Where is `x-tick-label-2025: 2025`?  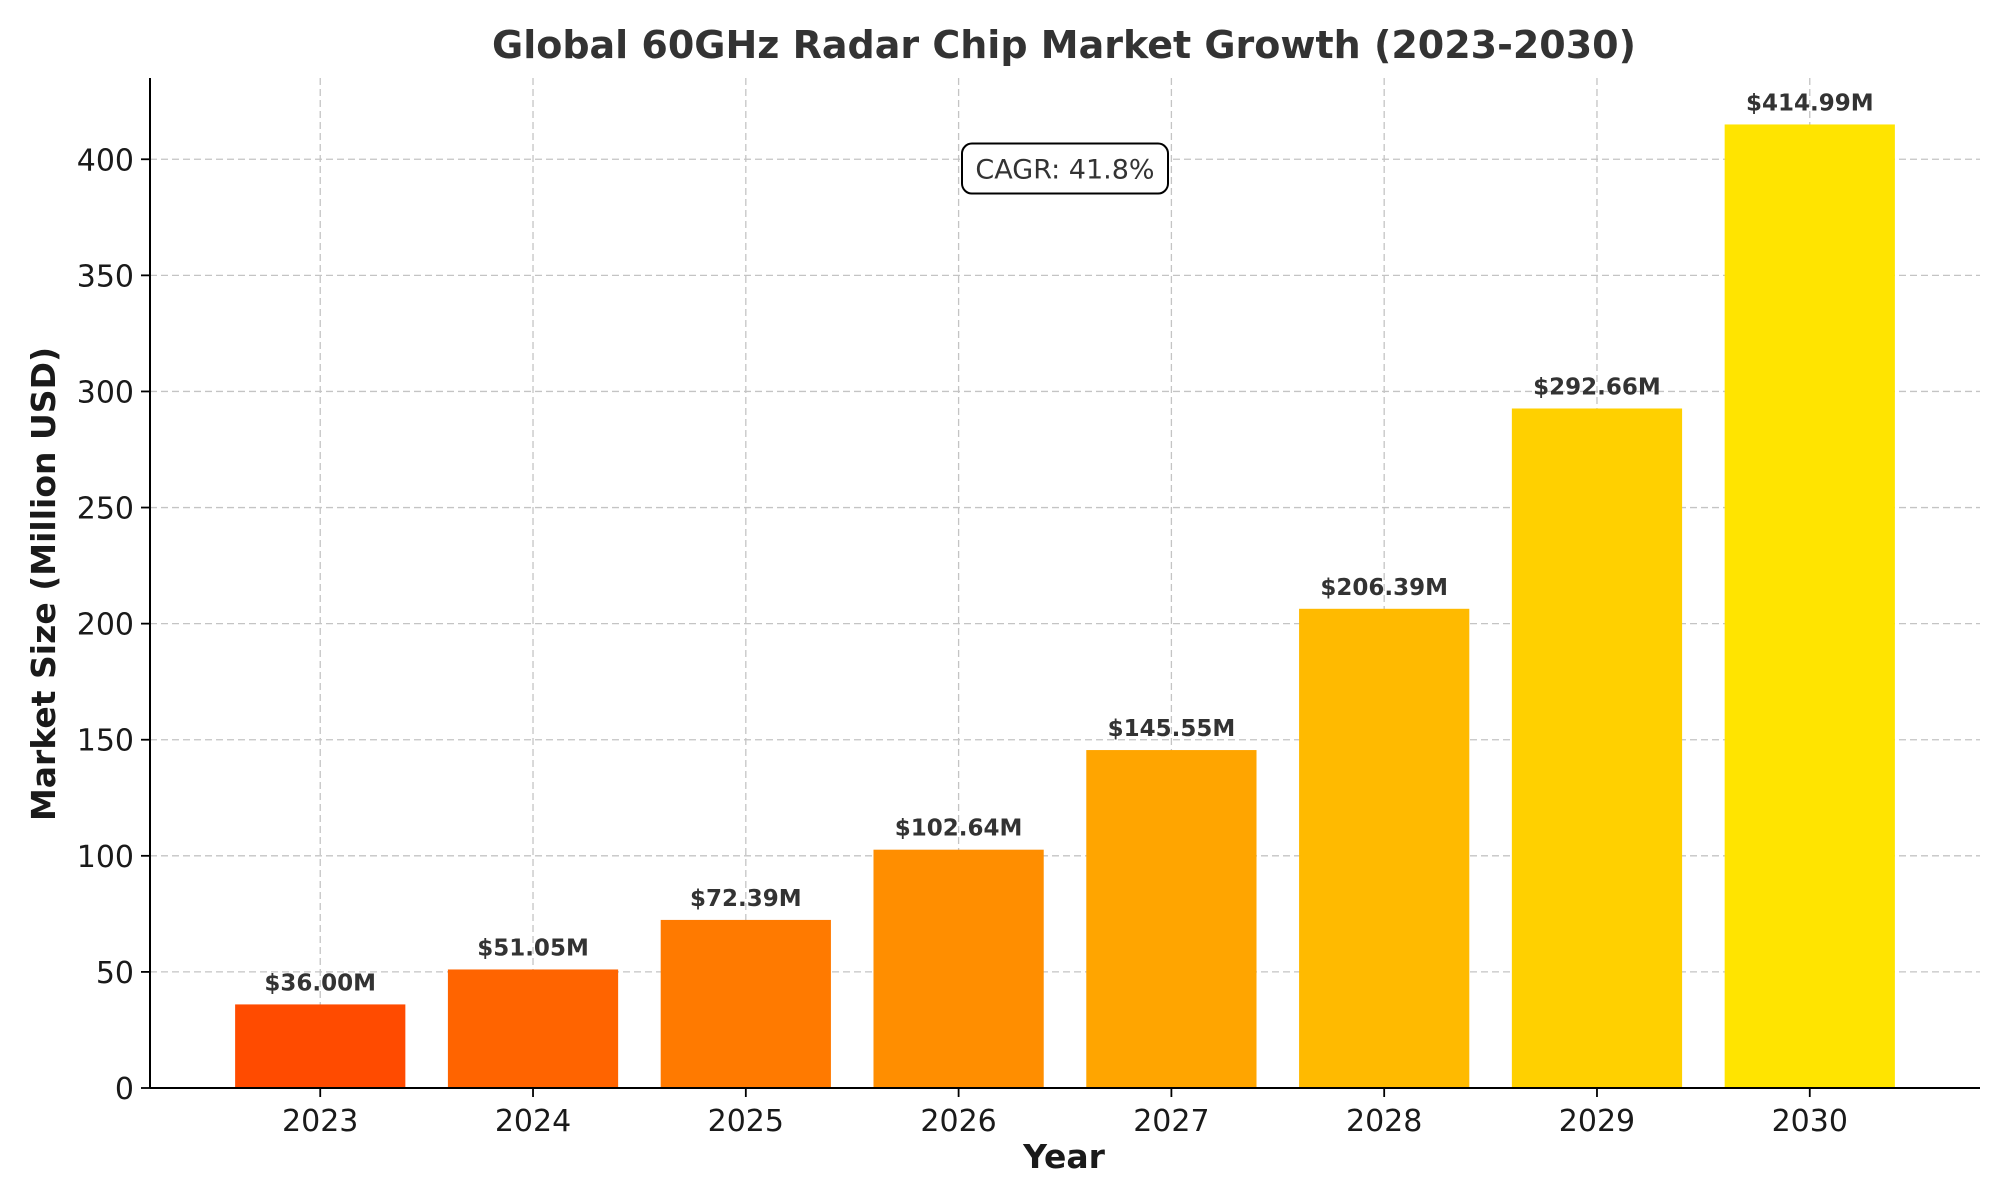 x-tick-label-2025: 2025 is located at coordinates (746, 1121).